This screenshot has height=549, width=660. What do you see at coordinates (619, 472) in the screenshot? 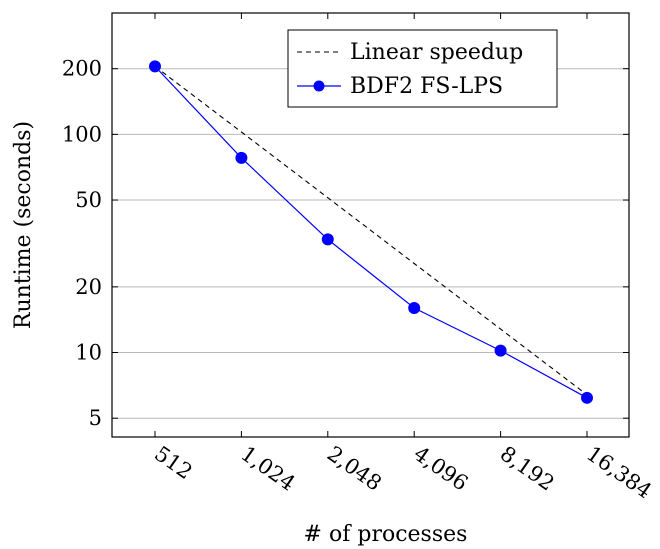
I see `x-tick-label: 16,384` at bounding box center [619, 472].